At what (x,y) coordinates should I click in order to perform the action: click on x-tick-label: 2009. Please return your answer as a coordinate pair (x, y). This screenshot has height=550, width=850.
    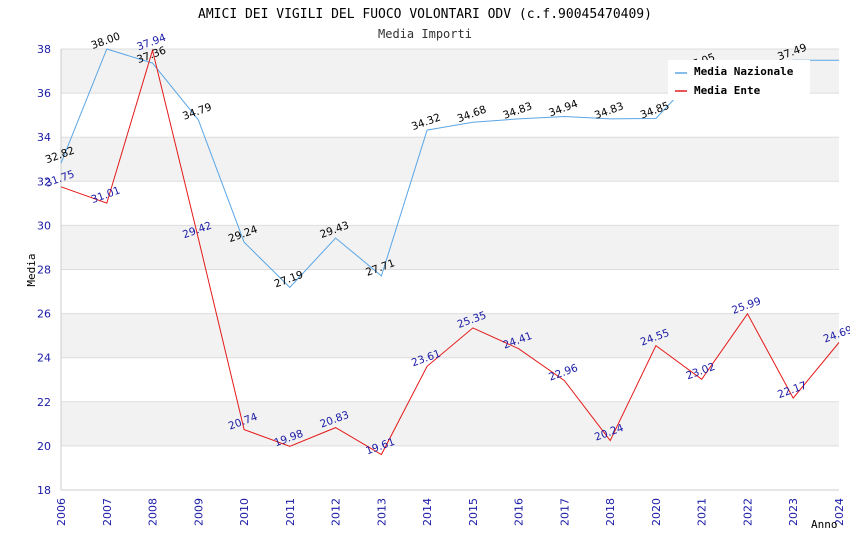
    Looking at the image, I should click on (198, 512).